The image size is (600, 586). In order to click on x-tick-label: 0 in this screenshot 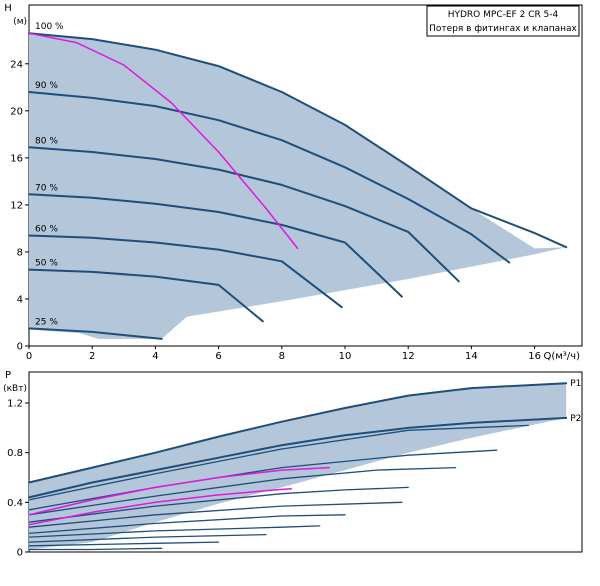, I will do `click(29, 356)`.